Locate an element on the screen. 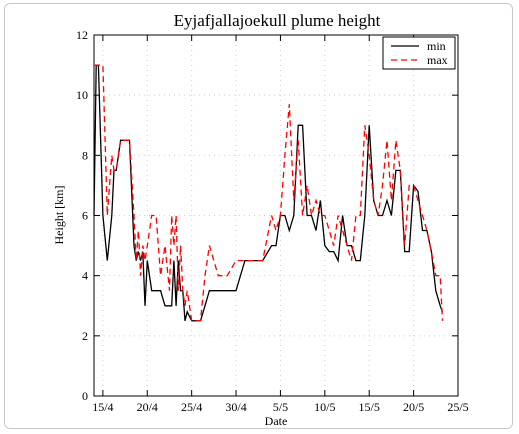  y-tick-label: 0 is located at coordinates (85, 396).